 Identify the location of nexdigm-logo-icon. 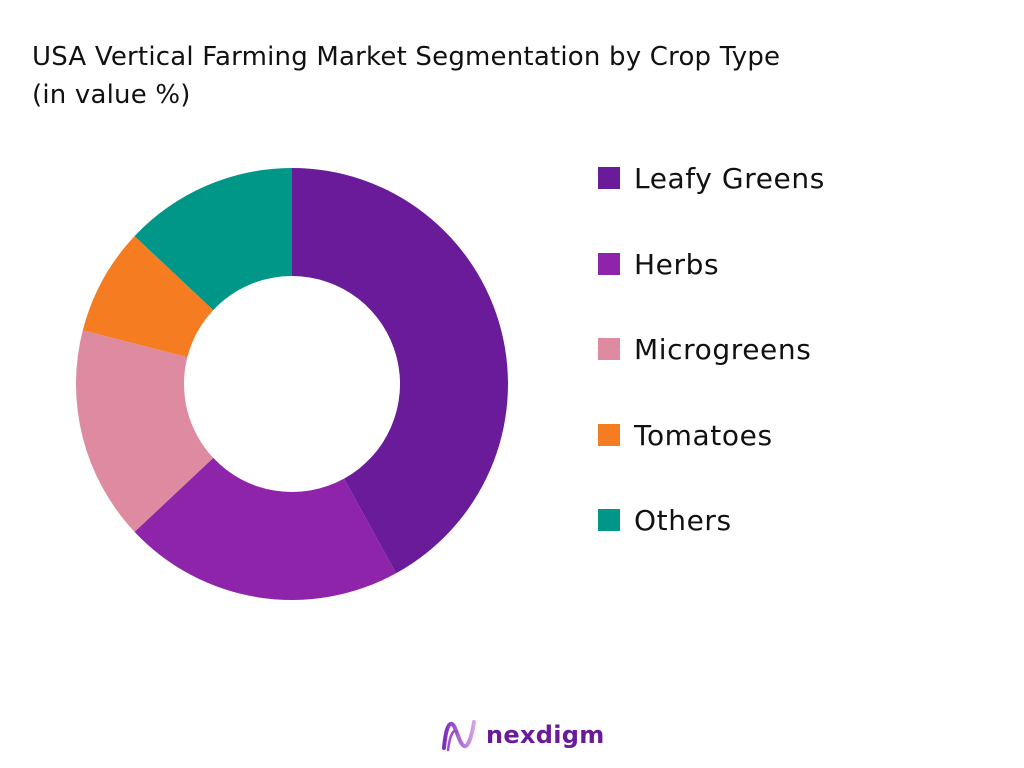
(459, 736).